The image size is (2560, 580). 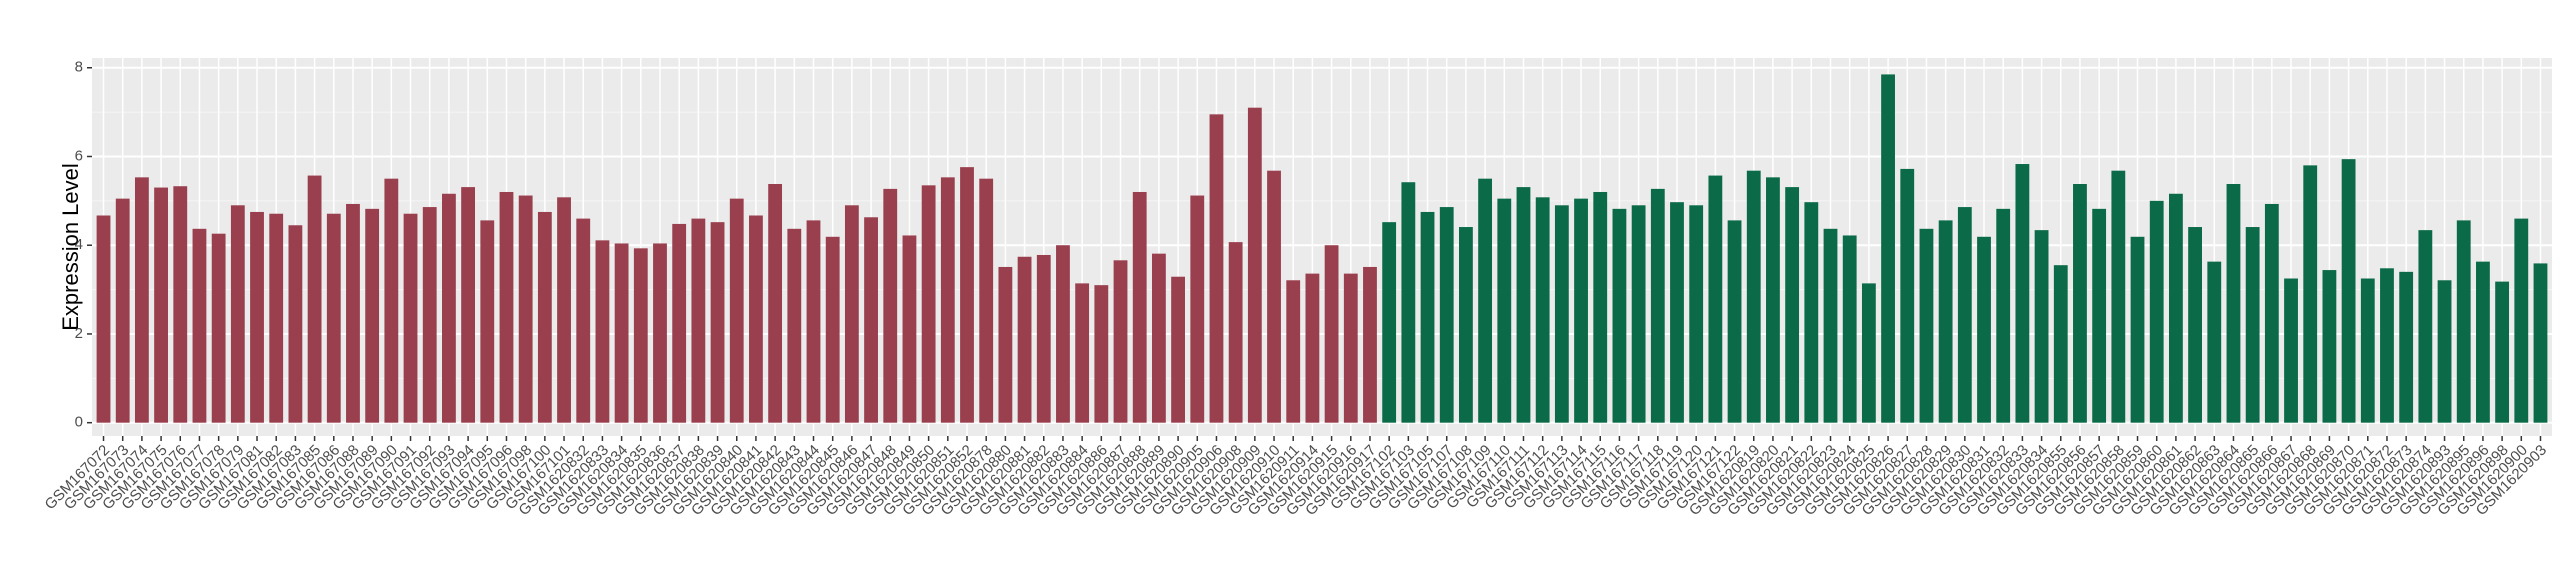 What do you see at coordinates (79, 244) in the screenshot?
I see `y-tick-label: 4` at bounding box center [79, 244].